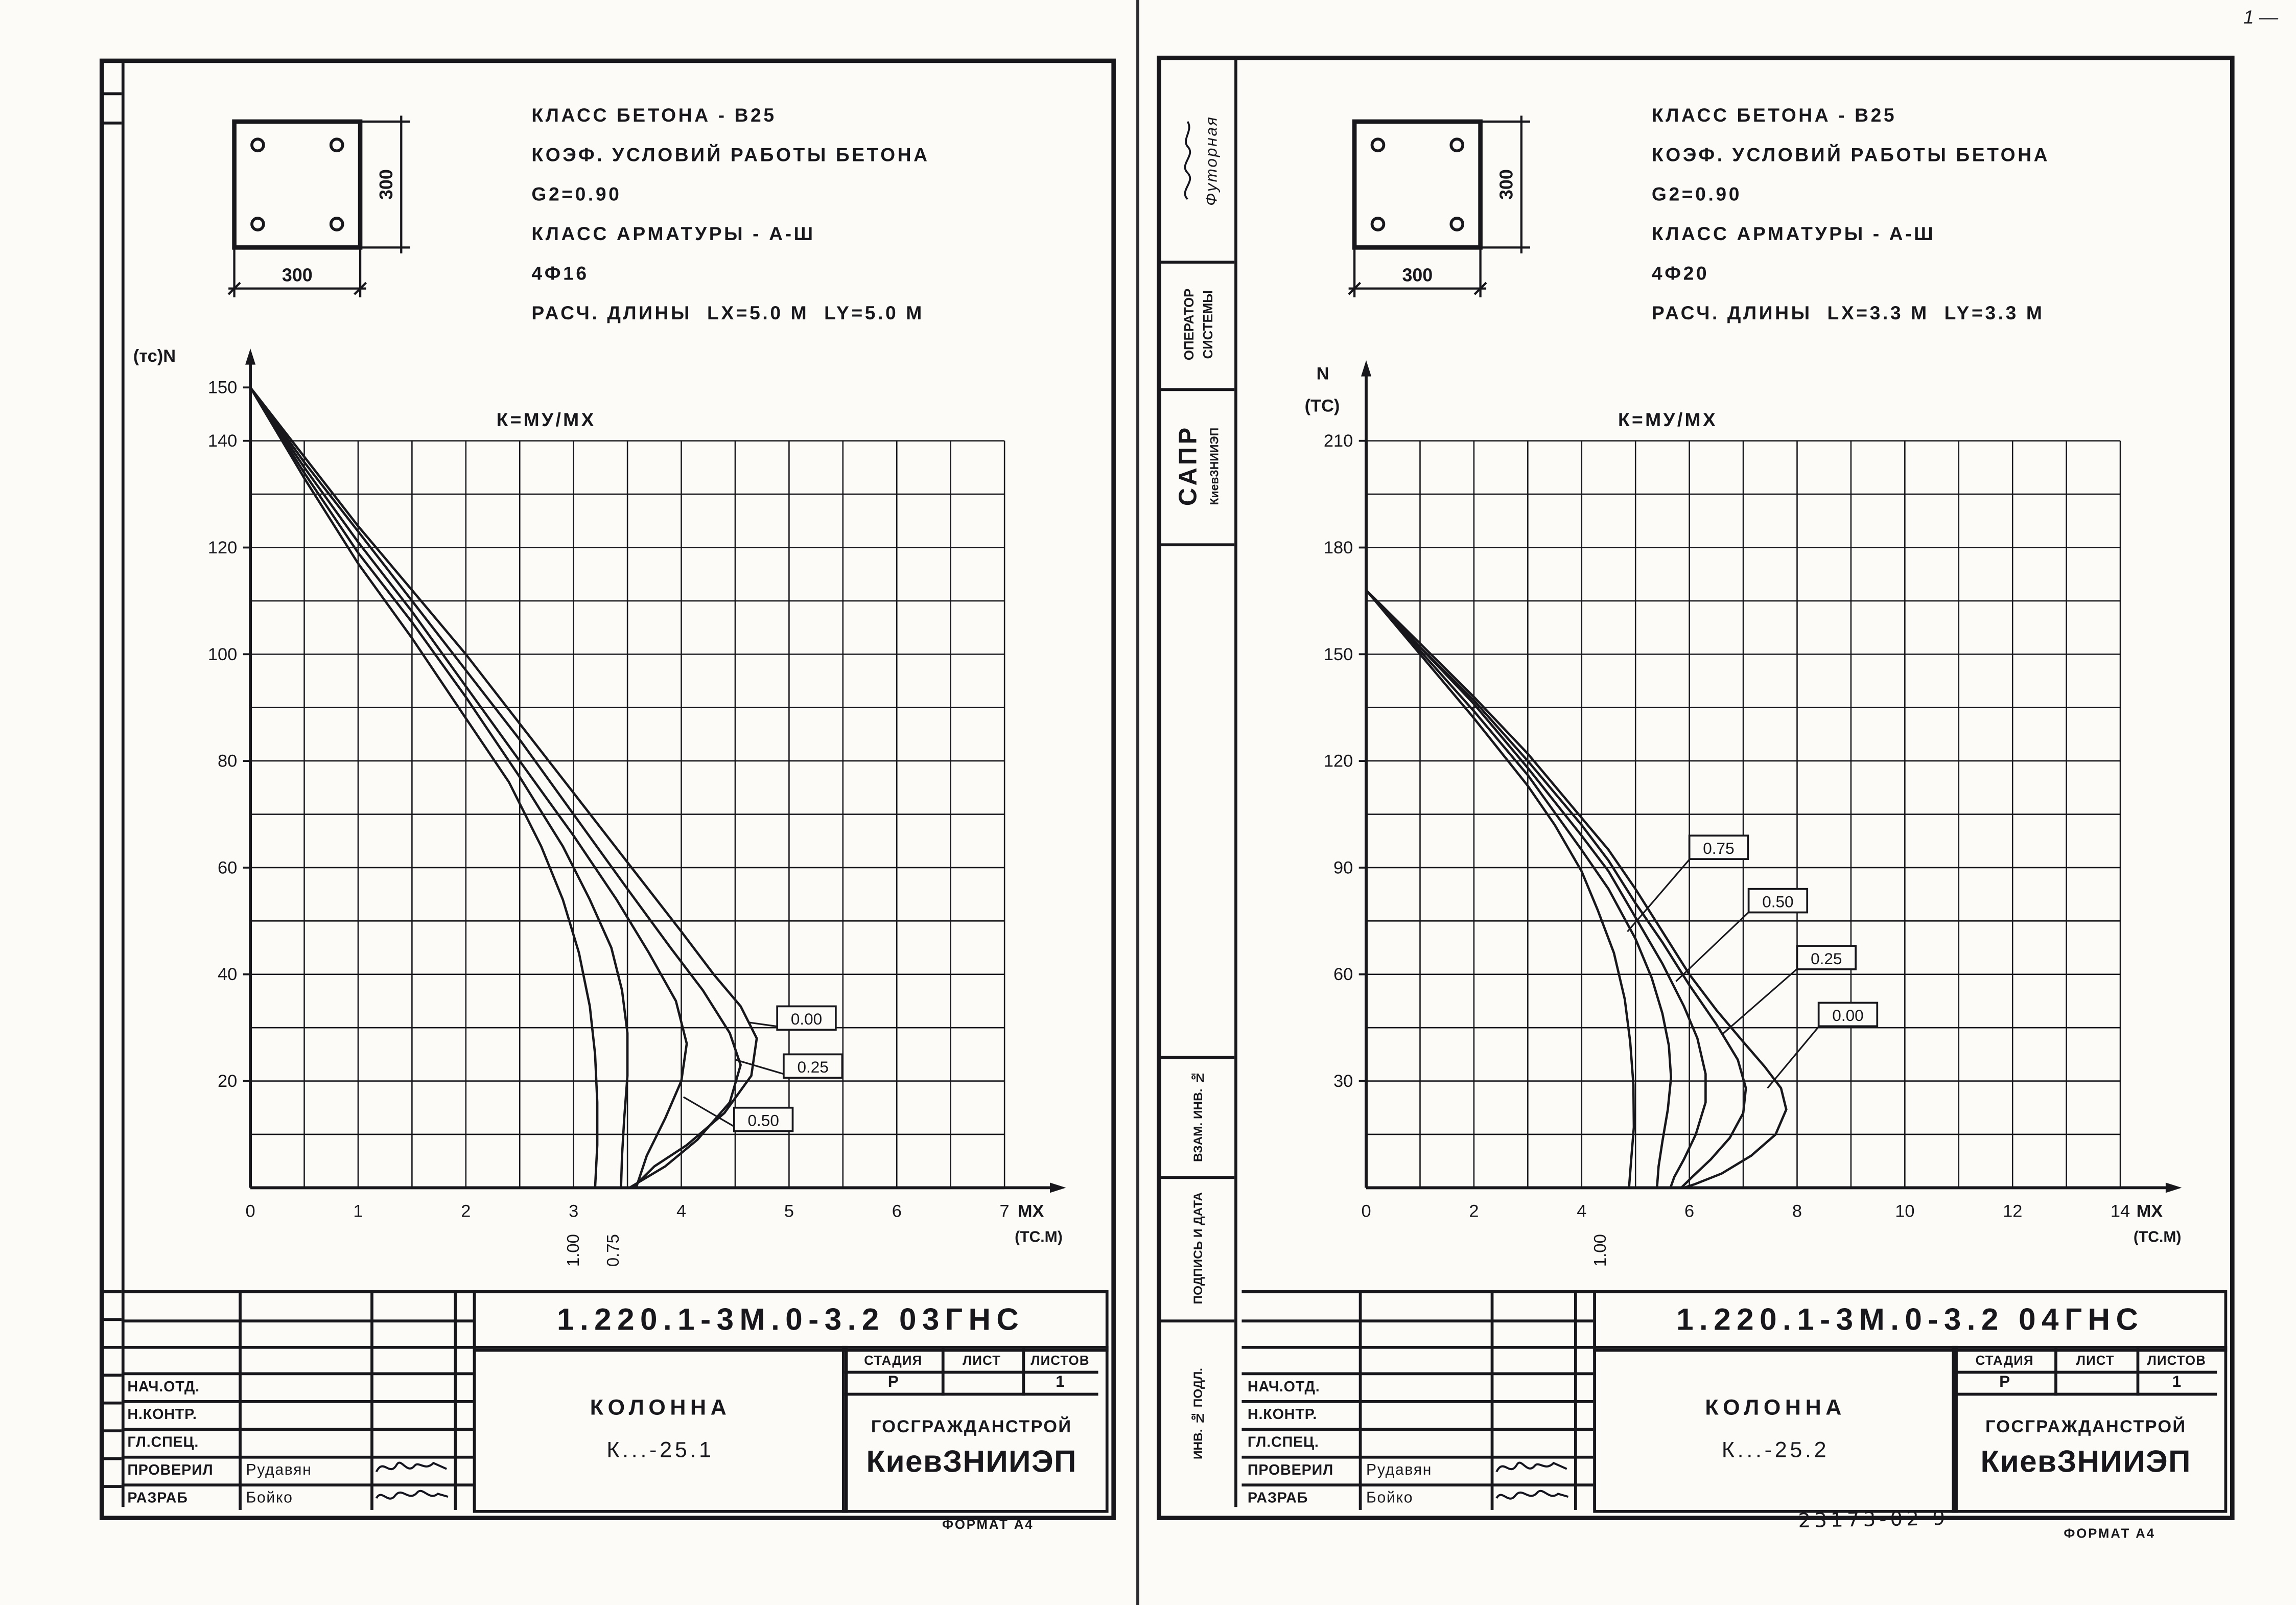 This screenshot has height=1605, width=2296. I want to click on stamp-handwritten-cell: Футорная, so click(1197, 160).